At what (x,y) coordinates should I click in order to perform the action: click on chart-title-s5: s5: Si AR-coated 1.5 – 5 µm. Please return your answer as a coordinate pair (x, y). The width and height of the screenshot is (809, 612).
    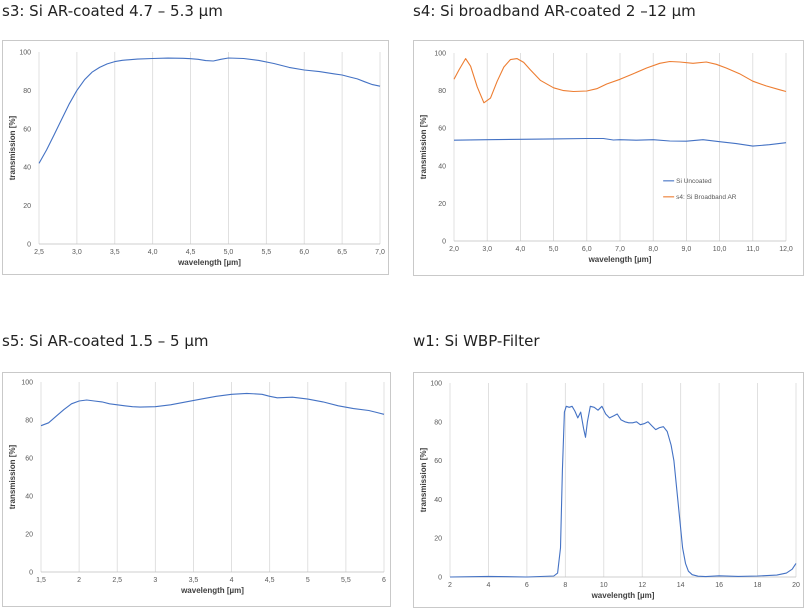
    Looking at the image, I should click on (105, 341).